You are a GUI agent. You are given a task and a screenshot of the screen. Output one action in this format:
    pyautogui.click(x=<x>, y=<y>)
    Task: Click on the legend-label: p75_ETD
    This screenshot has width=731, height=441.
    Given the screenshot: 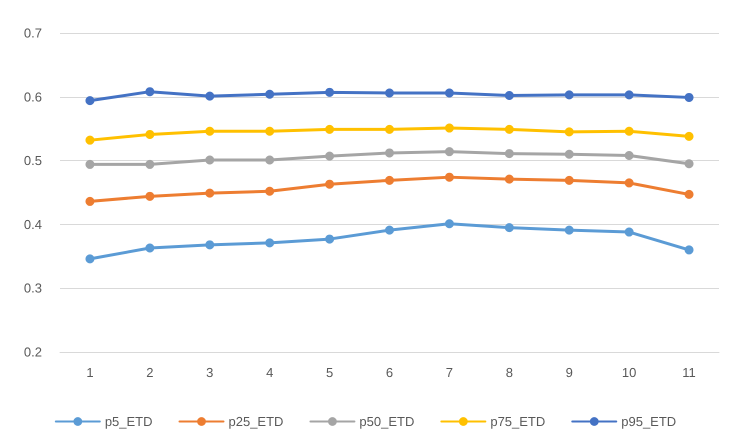 What is the action you would take?
    pyautogui.click(x=518, y=421)
    